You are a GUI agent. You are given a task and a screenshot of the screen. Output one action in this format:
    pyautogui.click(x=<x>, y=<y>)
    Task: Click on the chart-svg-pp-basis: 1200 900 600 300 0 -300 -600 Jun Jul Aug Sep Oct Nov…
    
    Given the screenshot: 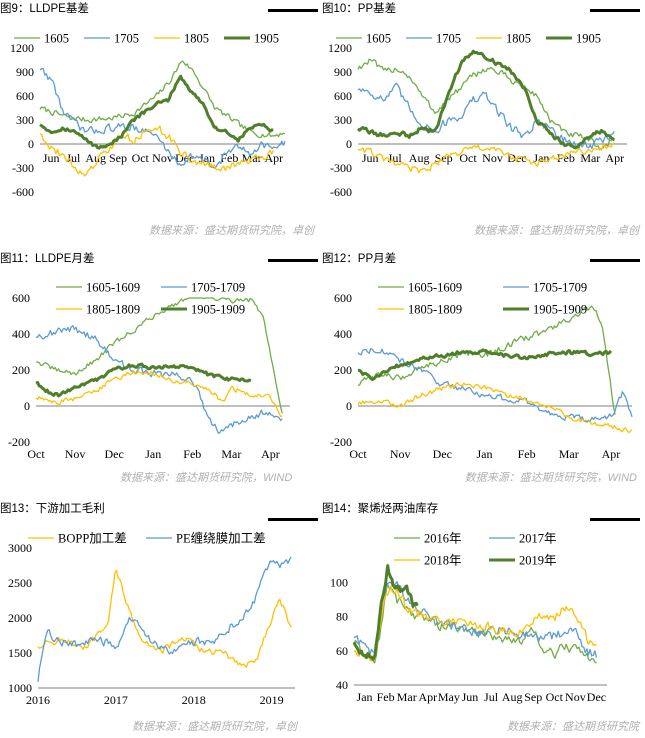 What is the action you would take?
    pyautogui.click(x=477, y=115)
    